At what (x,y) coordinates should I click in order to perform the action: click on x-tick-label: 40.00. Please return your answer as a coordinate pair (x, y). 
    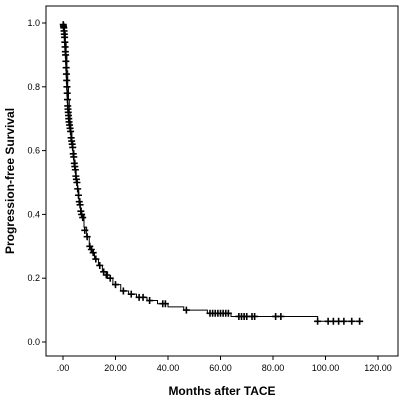
    Looking at the image, I should click on (168, 368).